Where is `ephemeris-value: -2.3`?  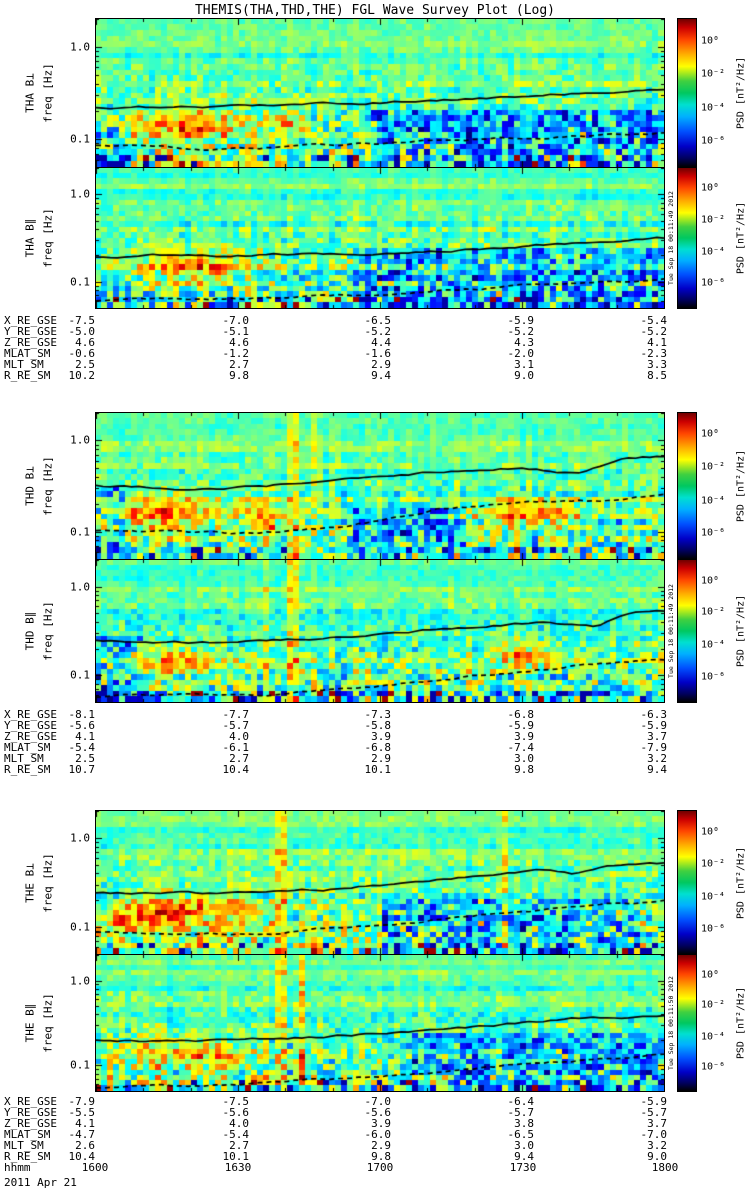
ephemeris-value: -2.3 is located at coordinates (654, 353).